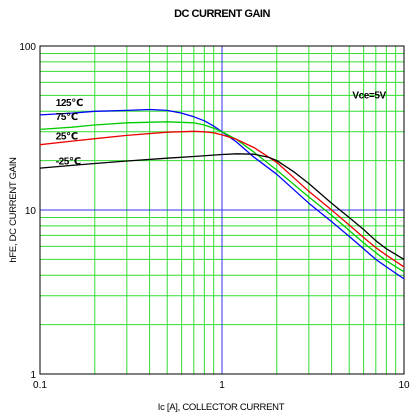  Describe the element at coordinates (31, 211) in the screenshot. I see `y-tick-label: 10` at that location.